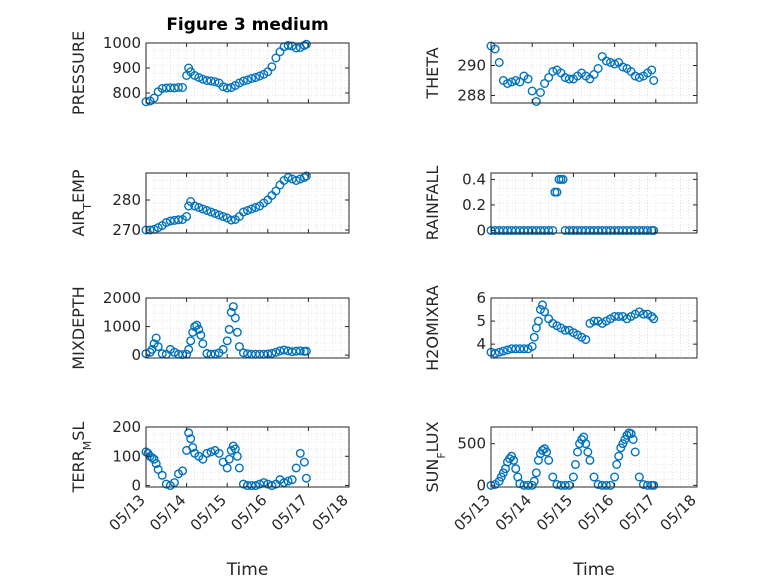 This screenshot has height=583, width=778. What do you see at coordinates (247, 25) in the screenshot?
I see `chart-title: Figure 3 medium` at bounding box center [247, 25].